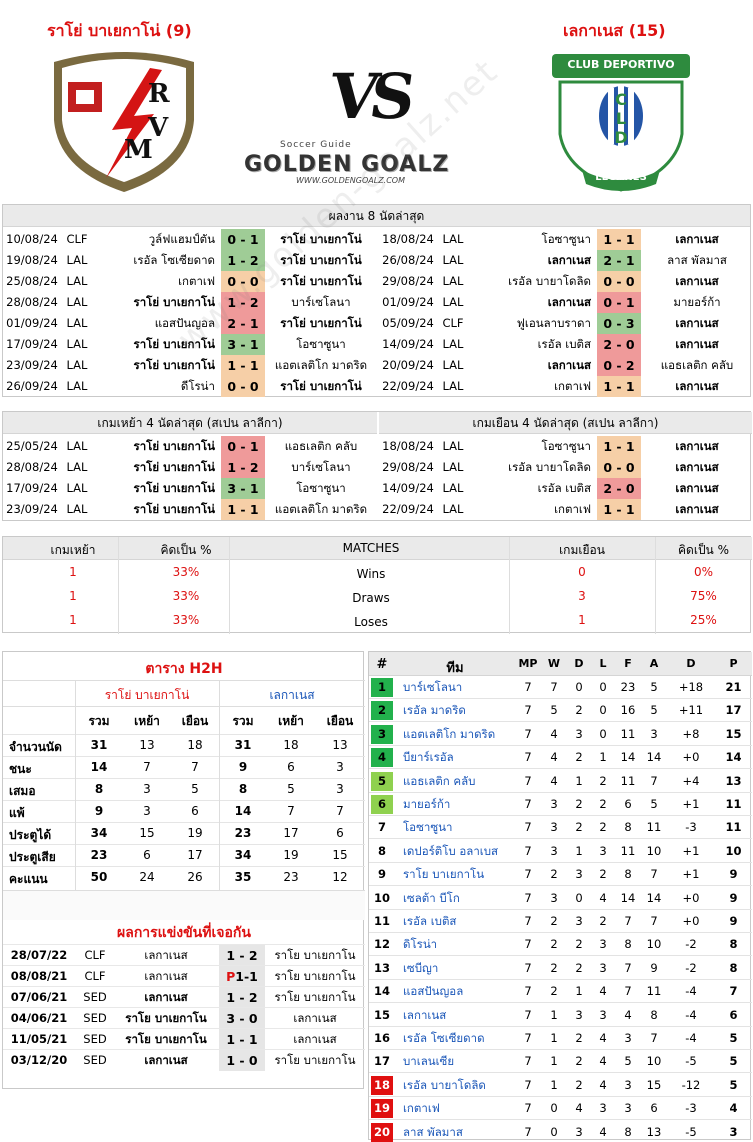 Image resolution: width=753 pixels, height=1142 pixels. Describe the element at coordinates (439, 780) in the screenshot. I see `table-team: แอธเลติก คลับ` at that location.